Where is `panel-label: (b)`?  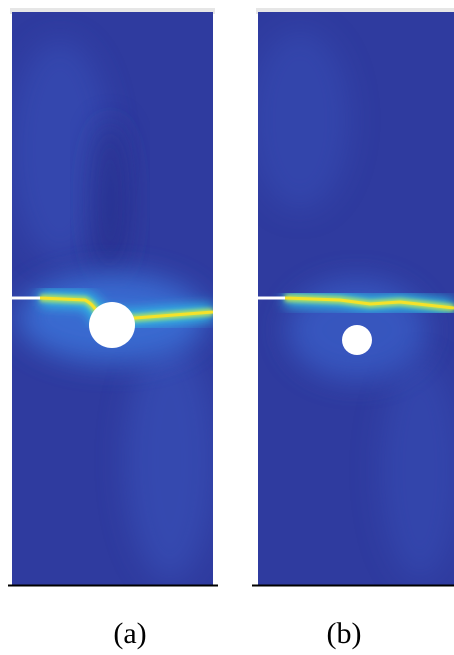 panel-label: (b) is located at coordinates (344, 633).